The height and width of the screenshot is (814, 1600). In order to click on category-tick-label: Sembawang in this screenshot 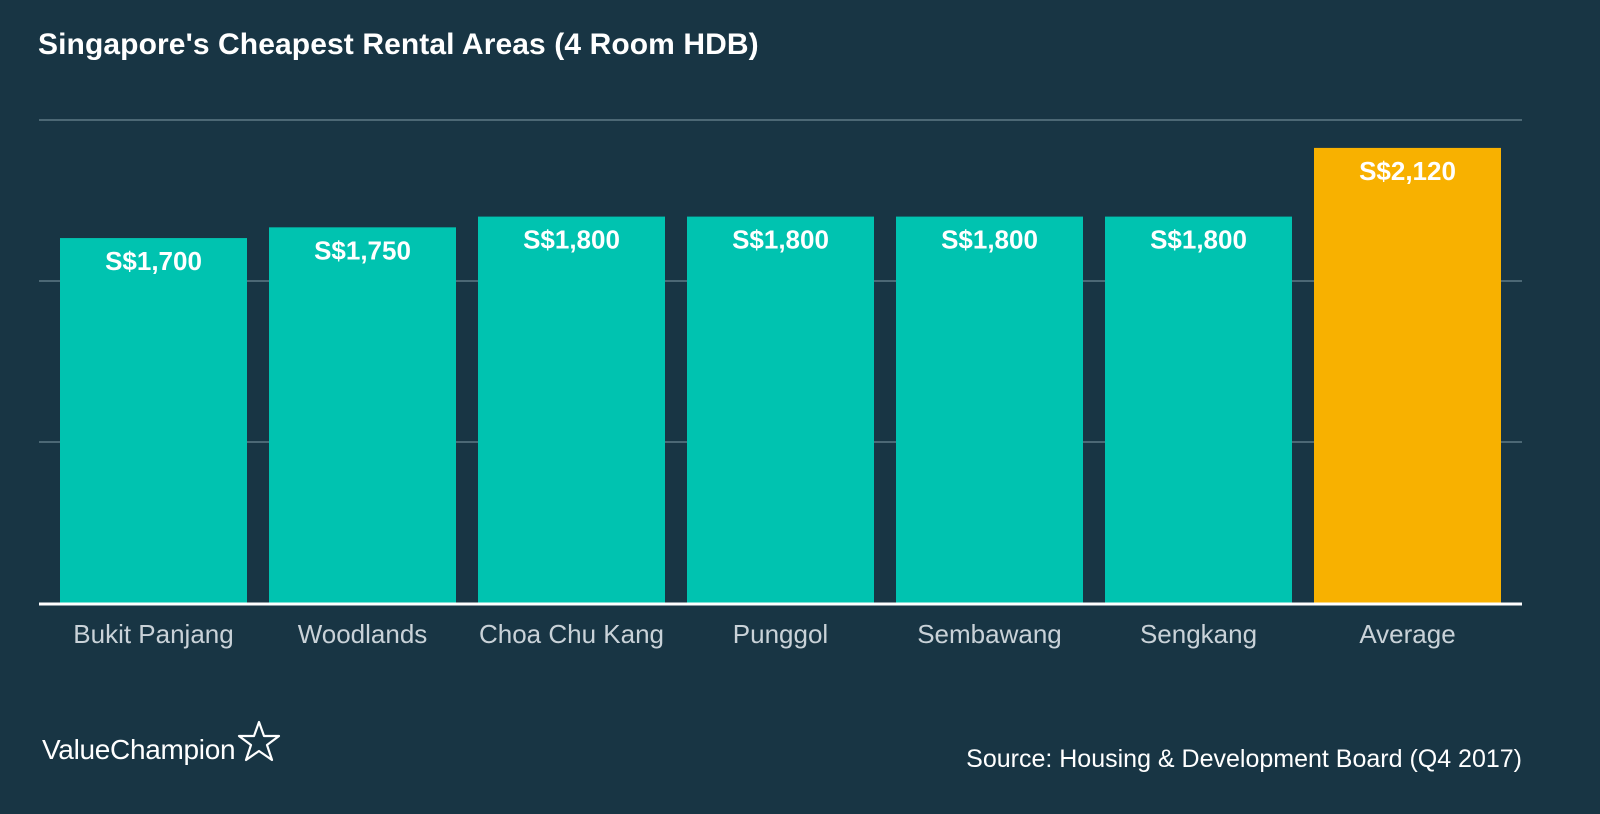, I will do `click(989, 634)`.